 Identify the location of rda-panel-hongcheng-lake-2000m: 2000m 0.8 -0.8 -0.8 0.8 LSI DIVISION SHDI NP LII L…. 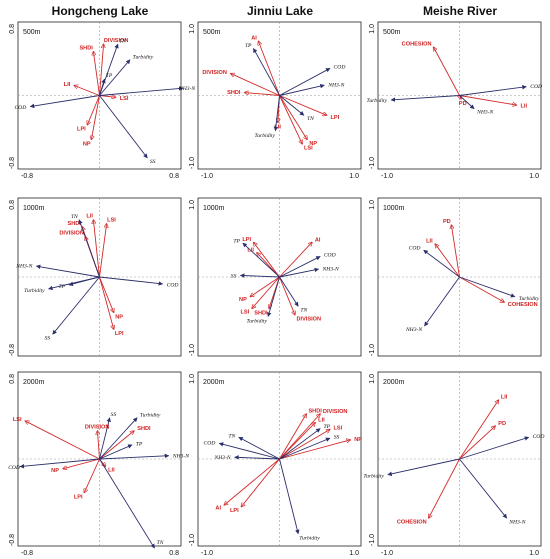
(98, 464).